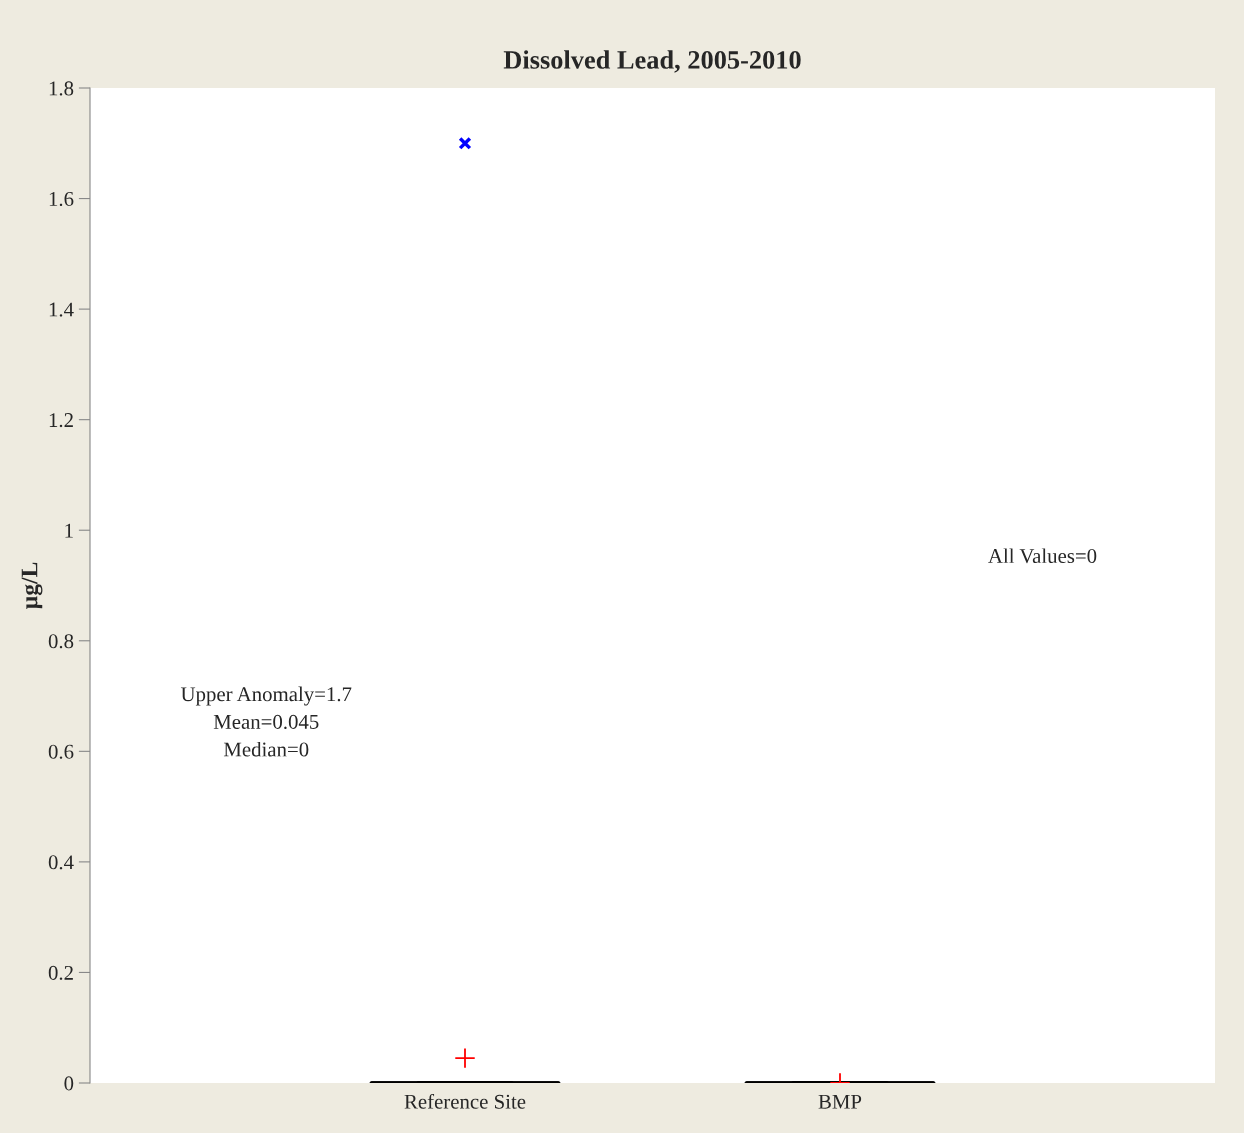 The height and width of the screenshot is (1133, 1244). What do you see at coordinates (32, 585) in the screenshot?
I see `y-axis-title: µg/L` at bounding box center [32, 585].